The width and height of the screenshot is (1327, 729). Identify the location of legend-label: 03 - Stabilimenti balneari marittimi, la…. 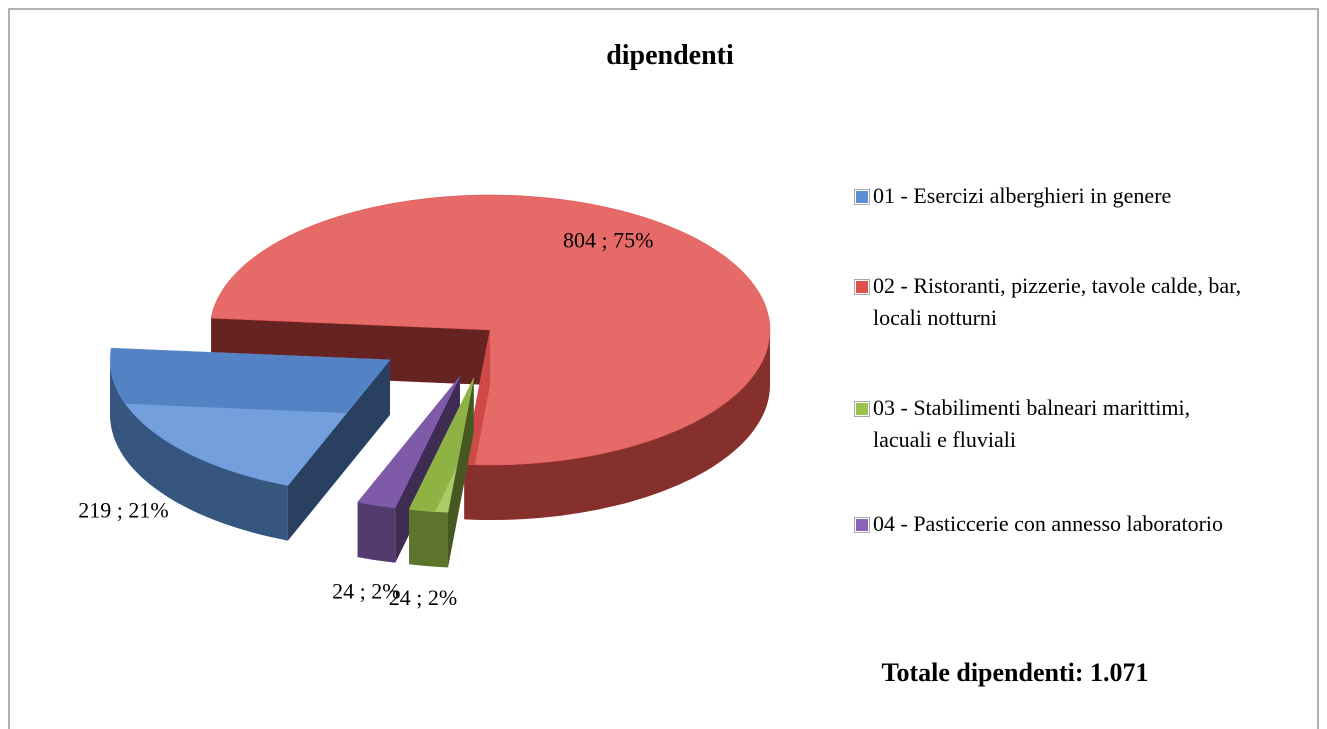
(1032, 423).